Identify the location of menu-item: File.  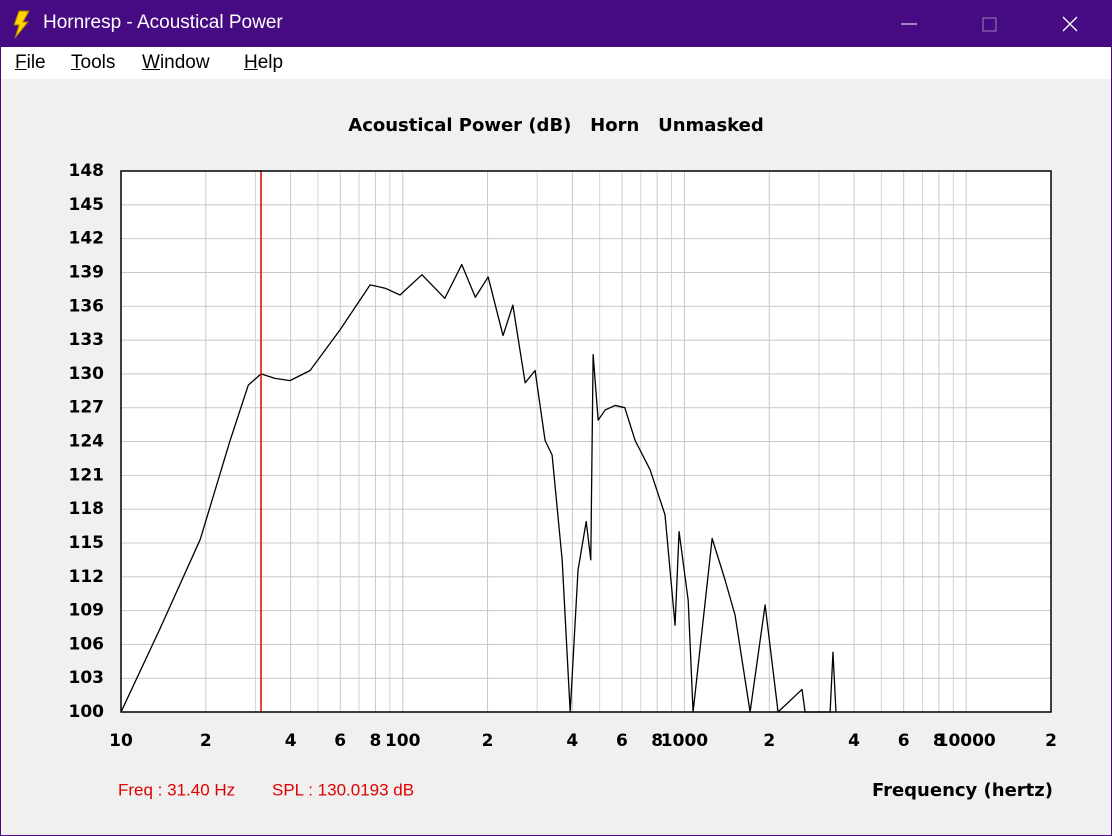
(30, 62).